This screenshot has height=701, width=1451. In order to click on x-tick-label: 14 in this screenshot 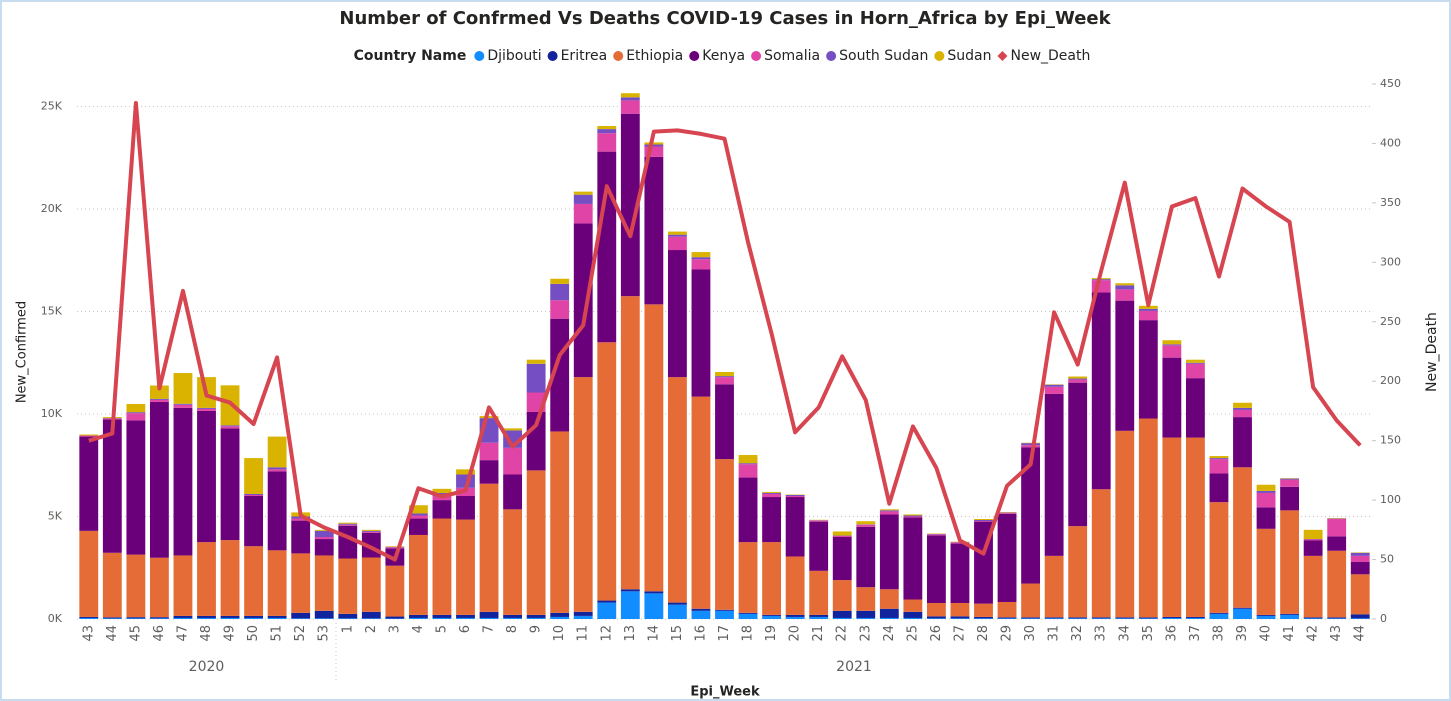, I will do `click(653, 633)`.